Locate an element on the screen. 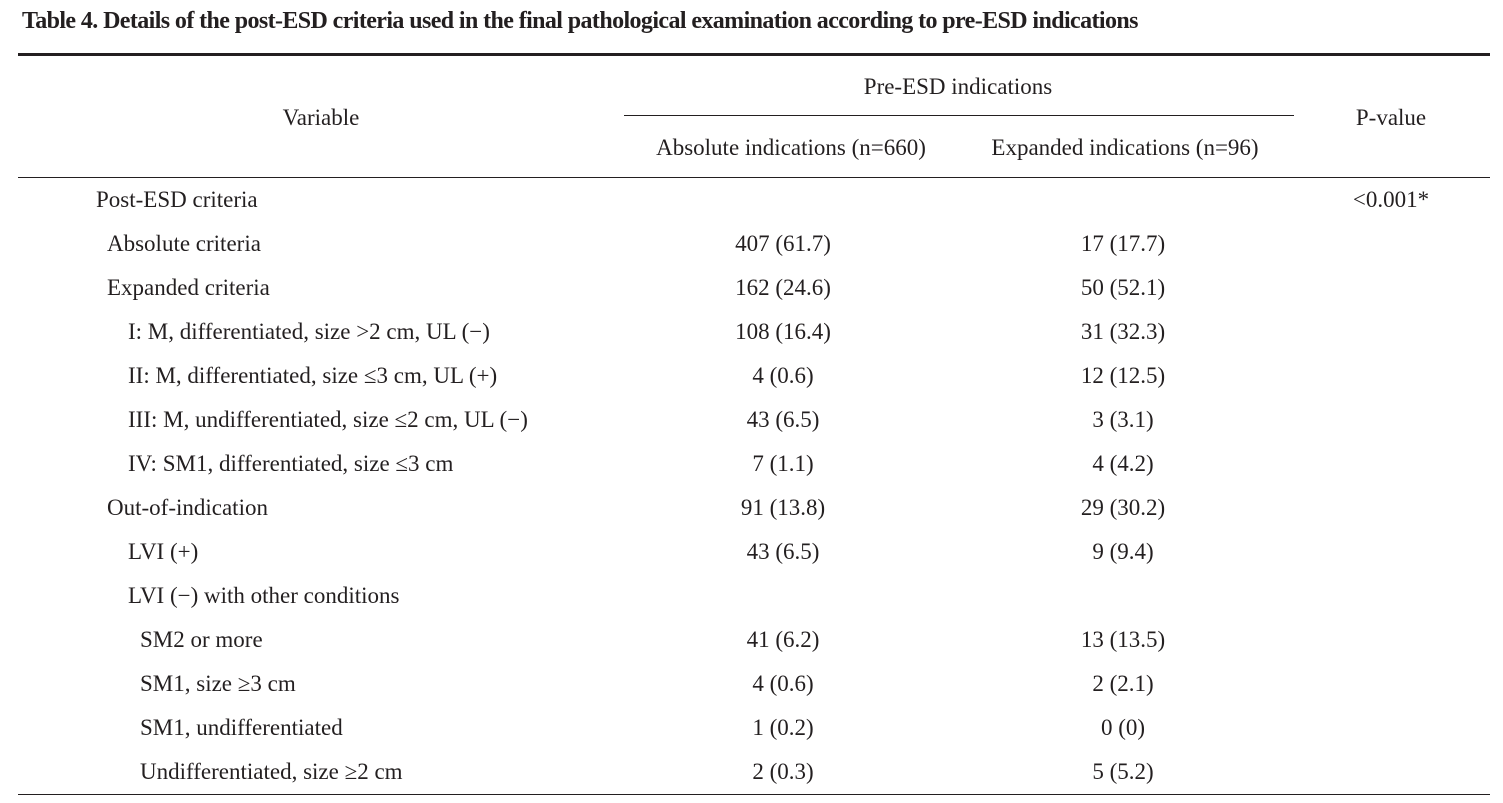 This screenshot has width=1503, height=803. absolute-indications-value: 7 (1.1) is located at coordinates (783, 463).